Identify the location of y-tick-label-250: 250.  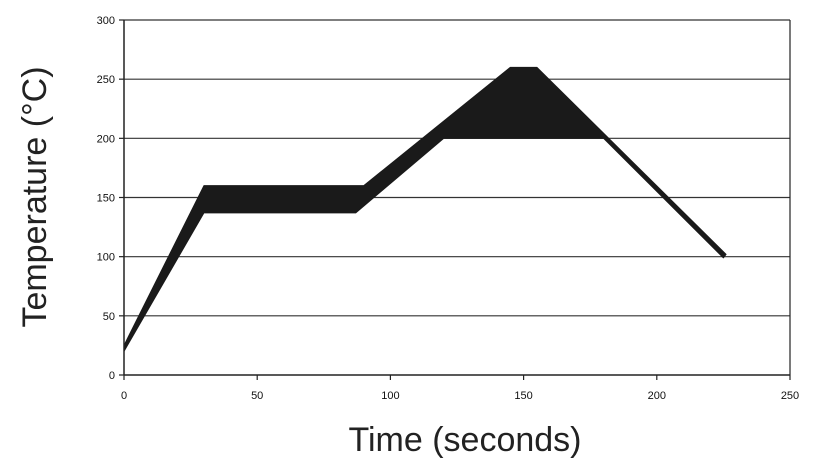
(106, 80).